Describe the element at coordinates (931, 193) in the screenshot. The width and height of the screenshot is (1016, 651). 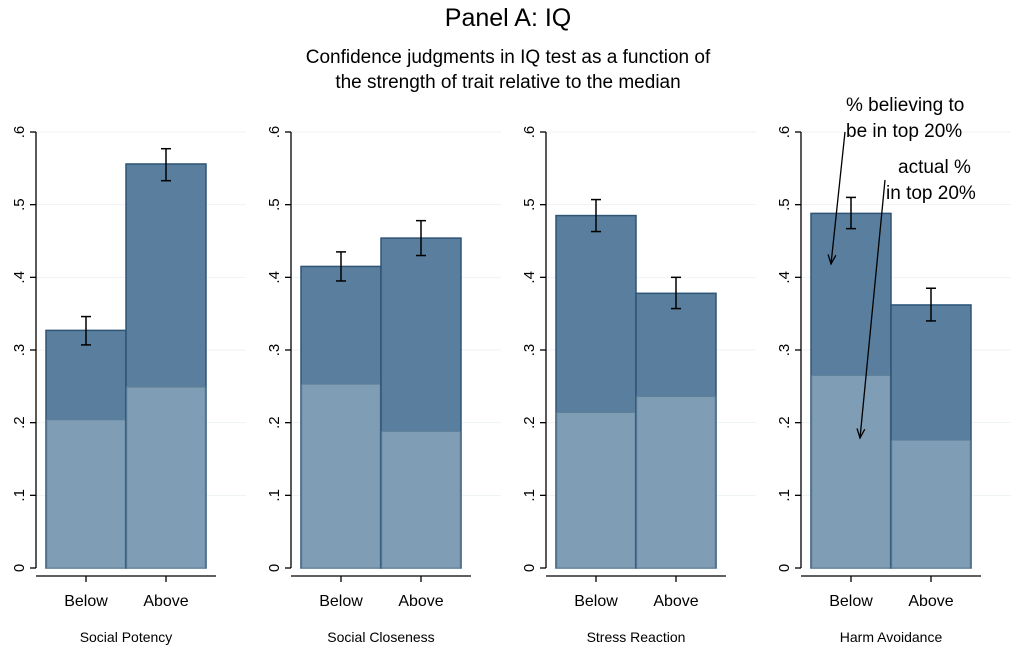
I see `annotation-actual-line-2: in top 20%` at that location.